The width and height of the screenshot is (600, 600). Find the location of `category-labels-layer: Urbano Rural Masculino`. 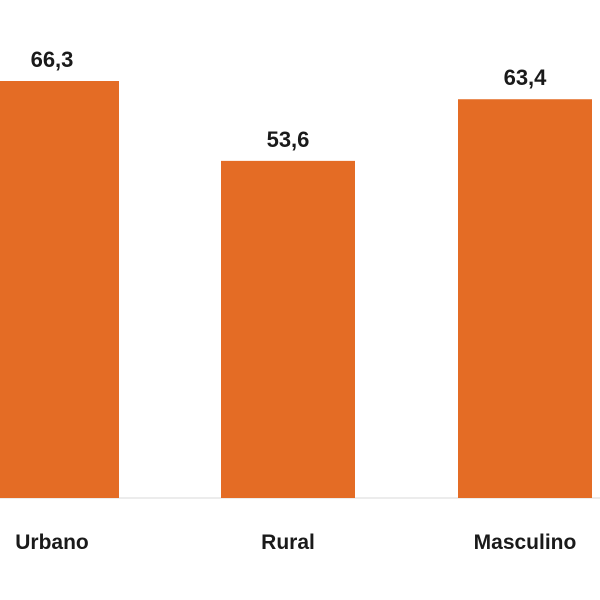

category-labels-layer: Urbano Rural Masculino is located at coordinates (295, 542).